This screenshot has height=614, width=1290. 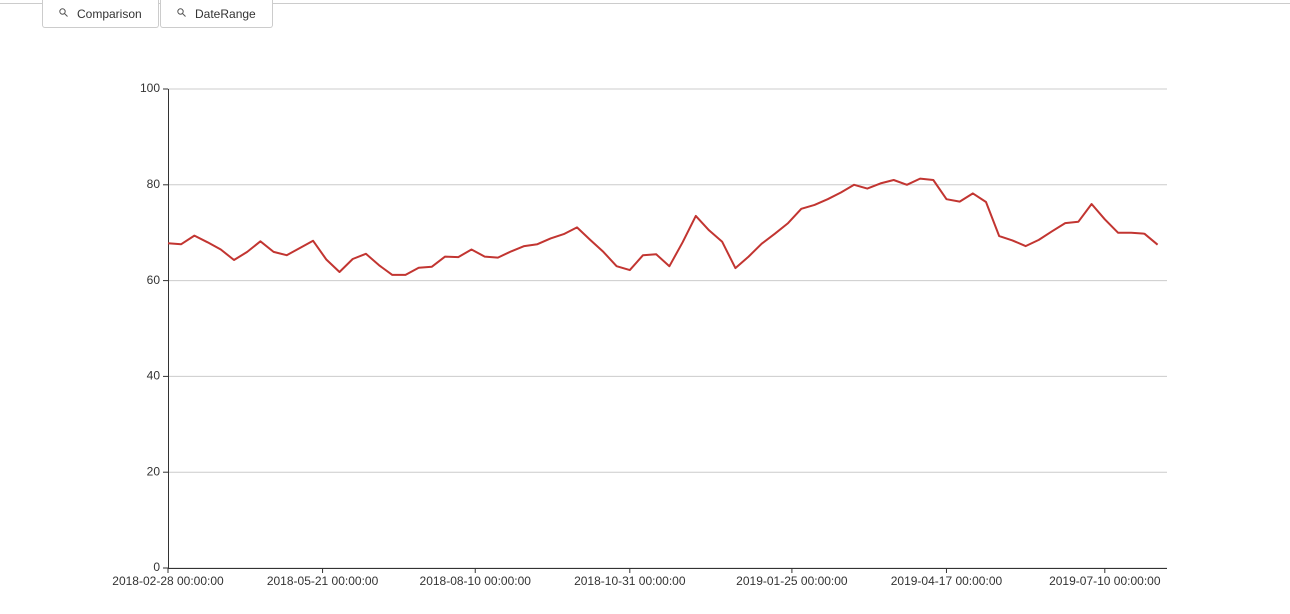 I want to click on y-tick-label: 100, so click(x=150, y=88).